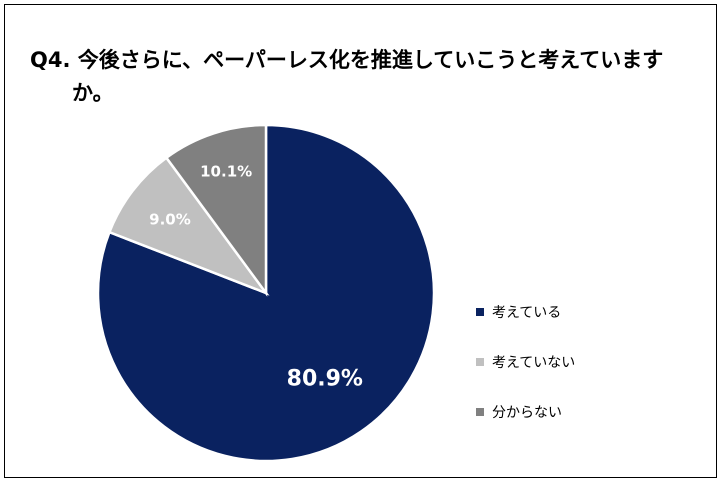  Describe the element at coordinates (347, 76) in the screenshot. I see `chart-title: Q4. 今後さらに、ペーパーレス化を推進していこうと考えていますか。` at that location.